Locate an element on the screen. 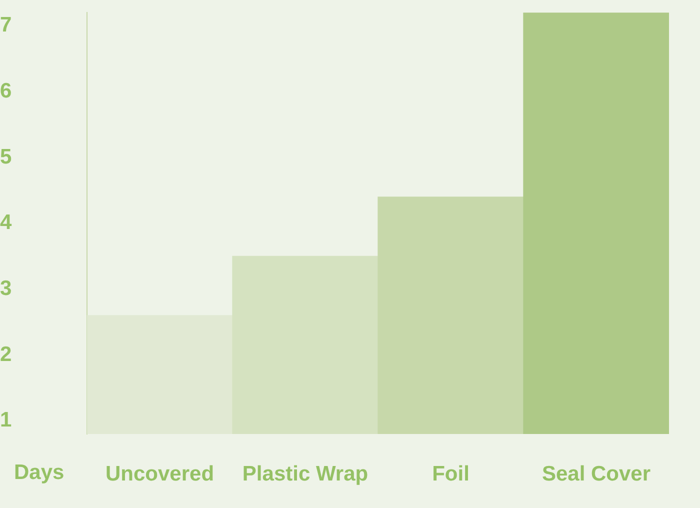 This screenshot has height=508, width=700. y-tick-label: 6 is located at coordinates (6, 90).